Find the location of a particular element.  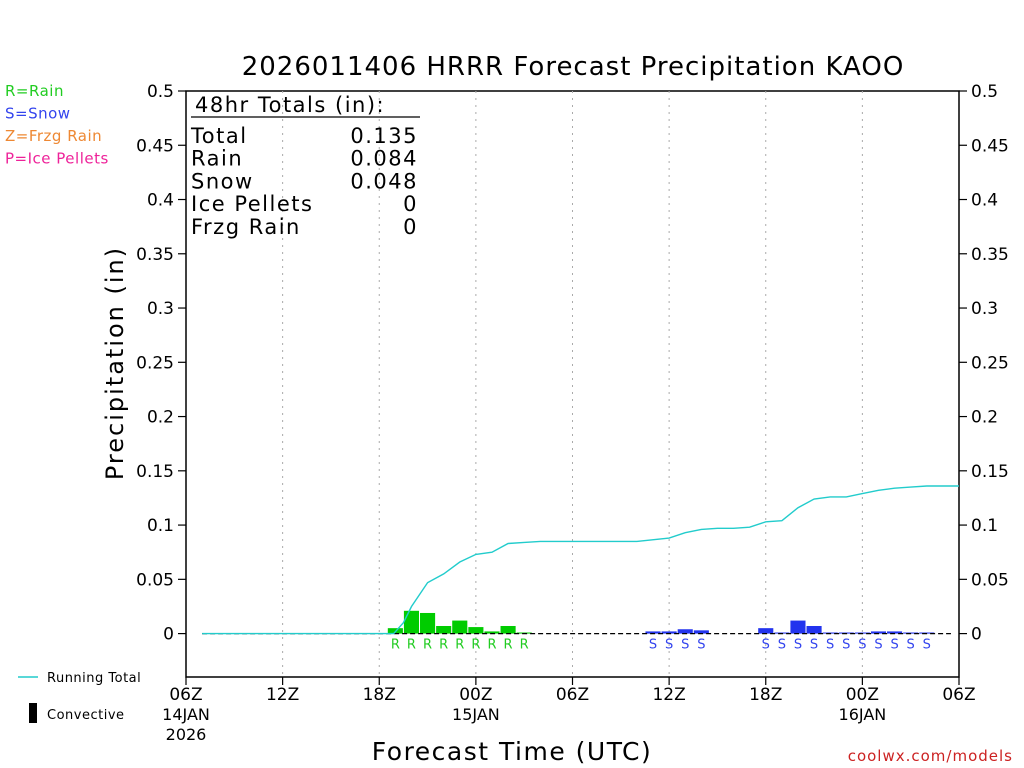

running-total-series is located at coordinates (580, 560).